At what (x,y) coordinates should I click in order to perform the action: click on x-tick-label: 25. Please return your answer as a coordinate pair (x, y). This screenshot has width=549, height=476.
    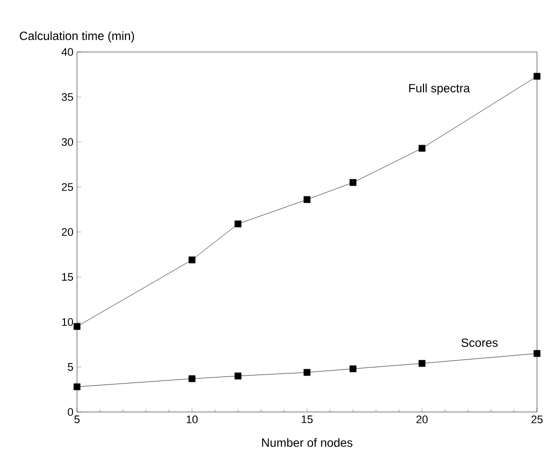
    Looking at the image, I should click on (537, 420).